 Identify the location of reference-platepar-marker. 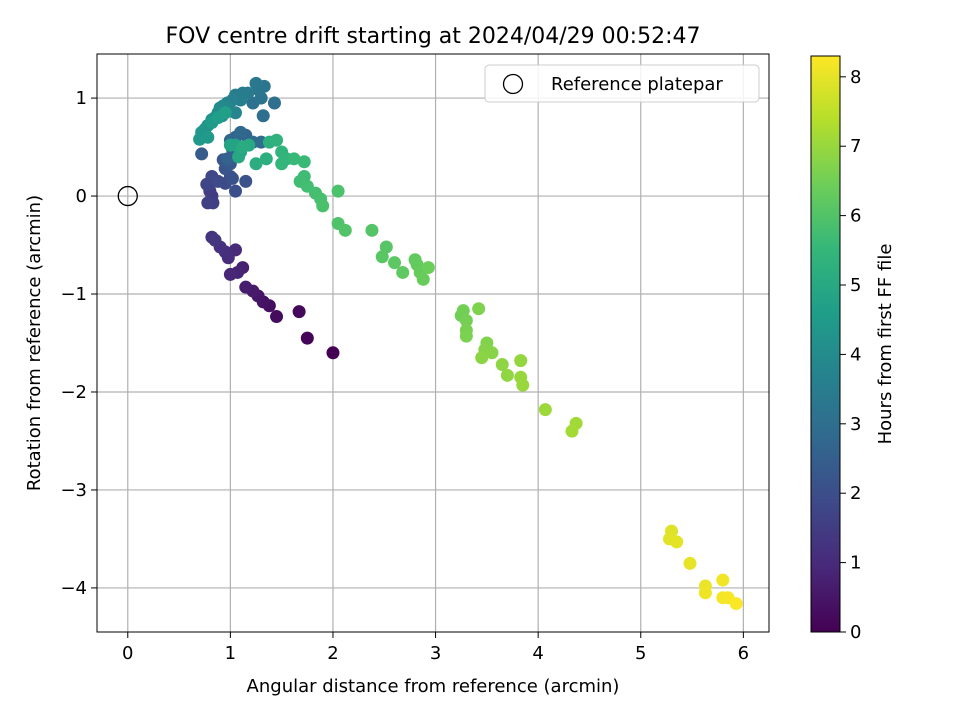
(127, 196).